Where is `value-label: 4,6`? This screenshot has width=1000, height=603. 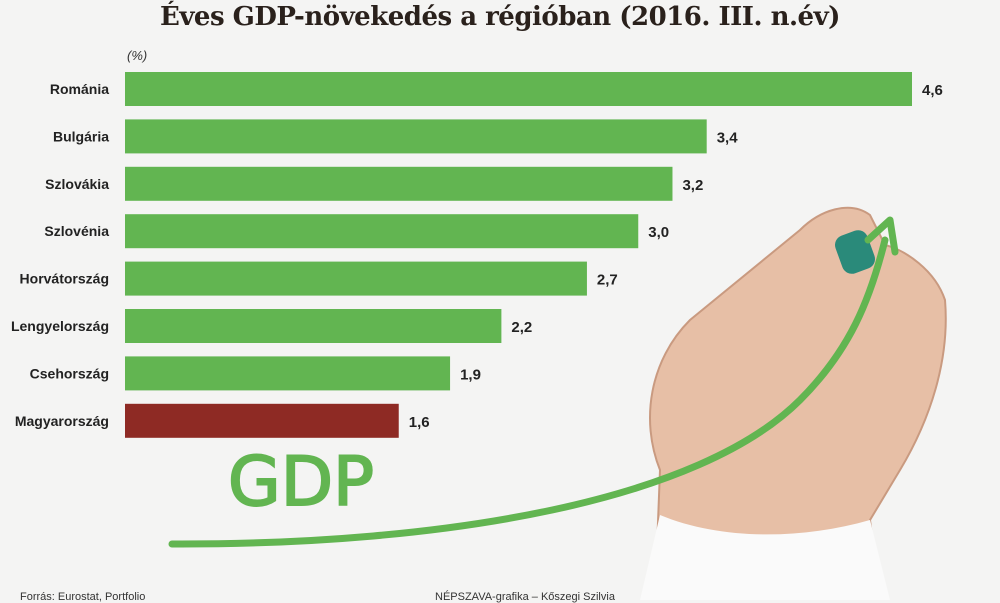
value-label: 4,6 is located at coordinates (932, 90).